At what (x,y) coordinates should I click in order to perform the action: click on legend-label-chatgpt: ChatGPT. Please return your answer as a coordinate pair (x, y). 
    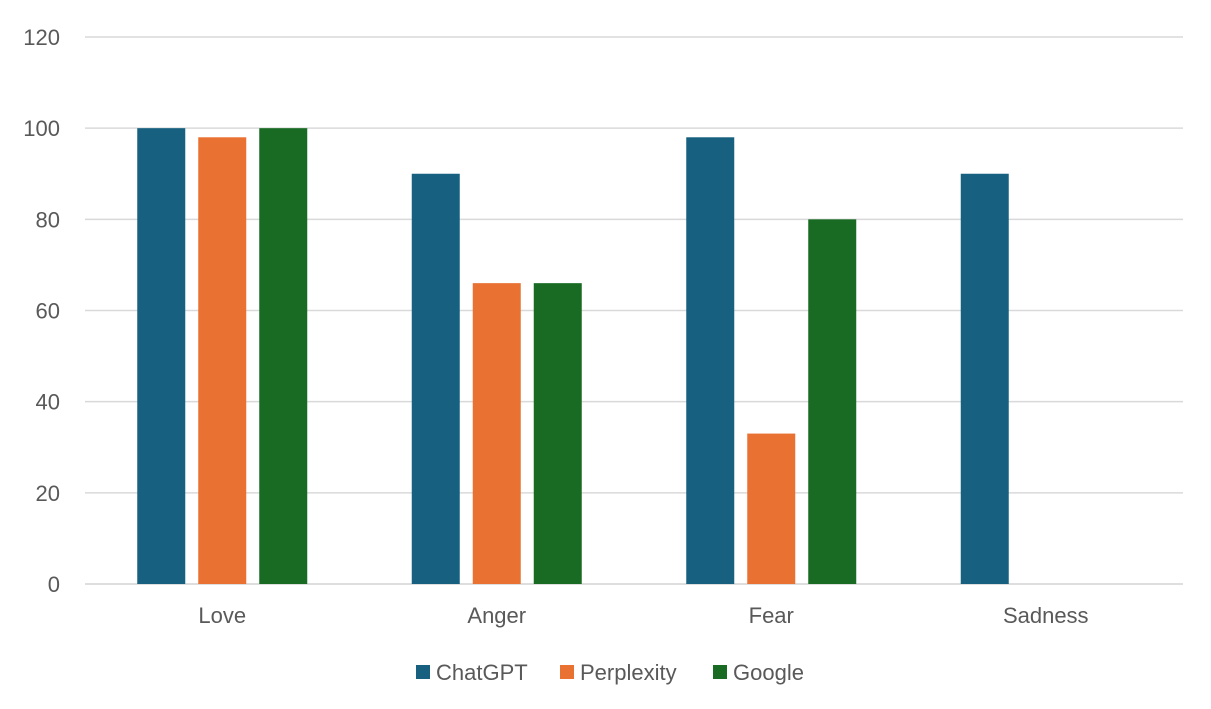
    Looking at the image, I should click on (482, 672).